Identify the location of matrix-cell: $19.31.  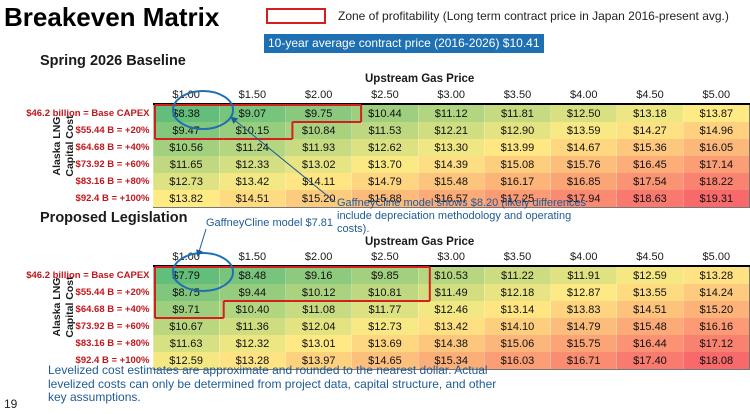
(716, 199).